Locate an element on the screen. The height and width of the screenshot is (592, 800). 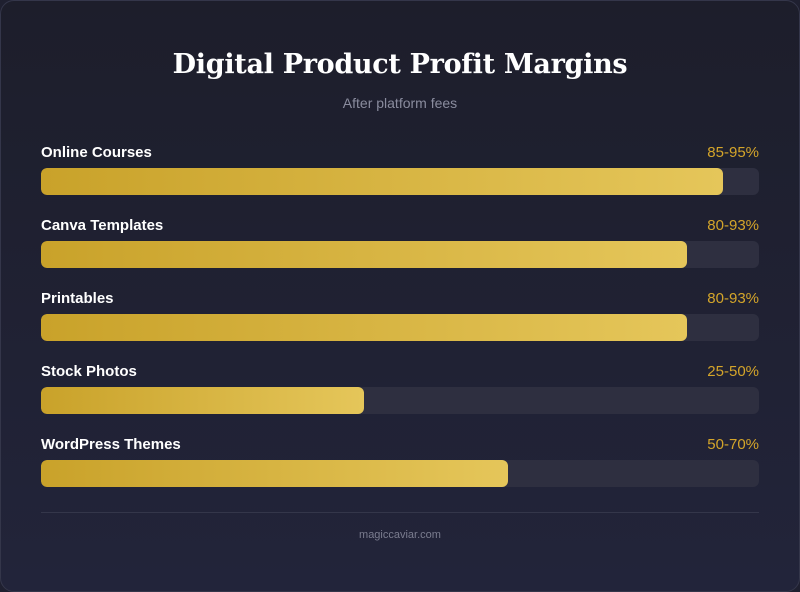
bar-row-header: WordPress Themes 50-70% is located at coordinates (400, 447).